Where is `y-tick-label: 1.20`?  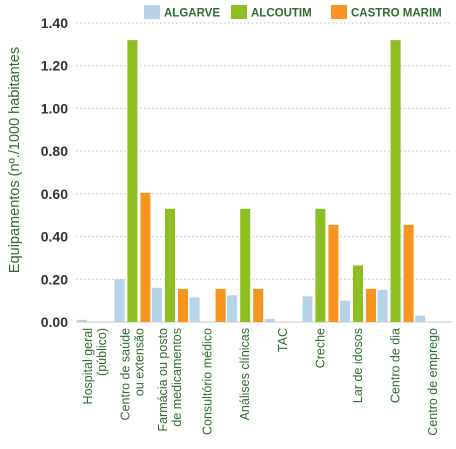 y-tick-label: 1.20 is located at coordinates (54, 66).